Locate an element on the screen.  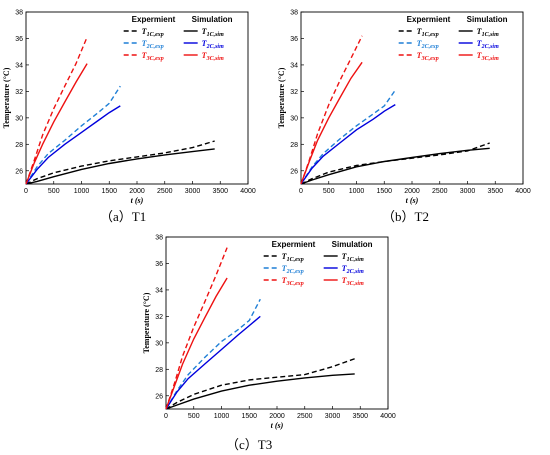
caption-c: （c）T3 is located at coordinates (249, 444).